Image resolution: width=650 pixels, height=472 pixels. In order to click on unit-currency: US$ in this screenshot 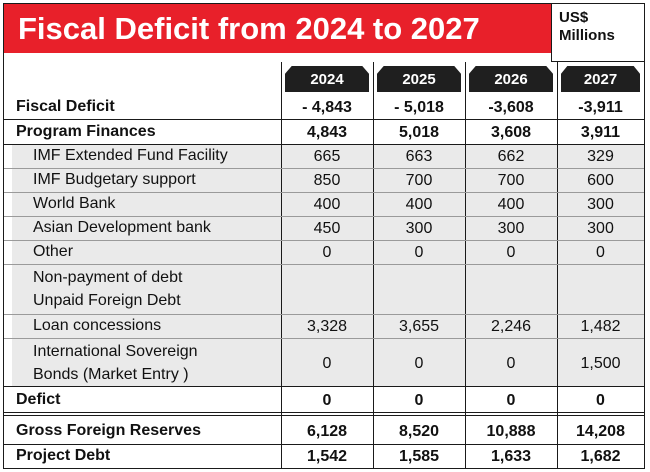, I will do `click(574, 17)`.